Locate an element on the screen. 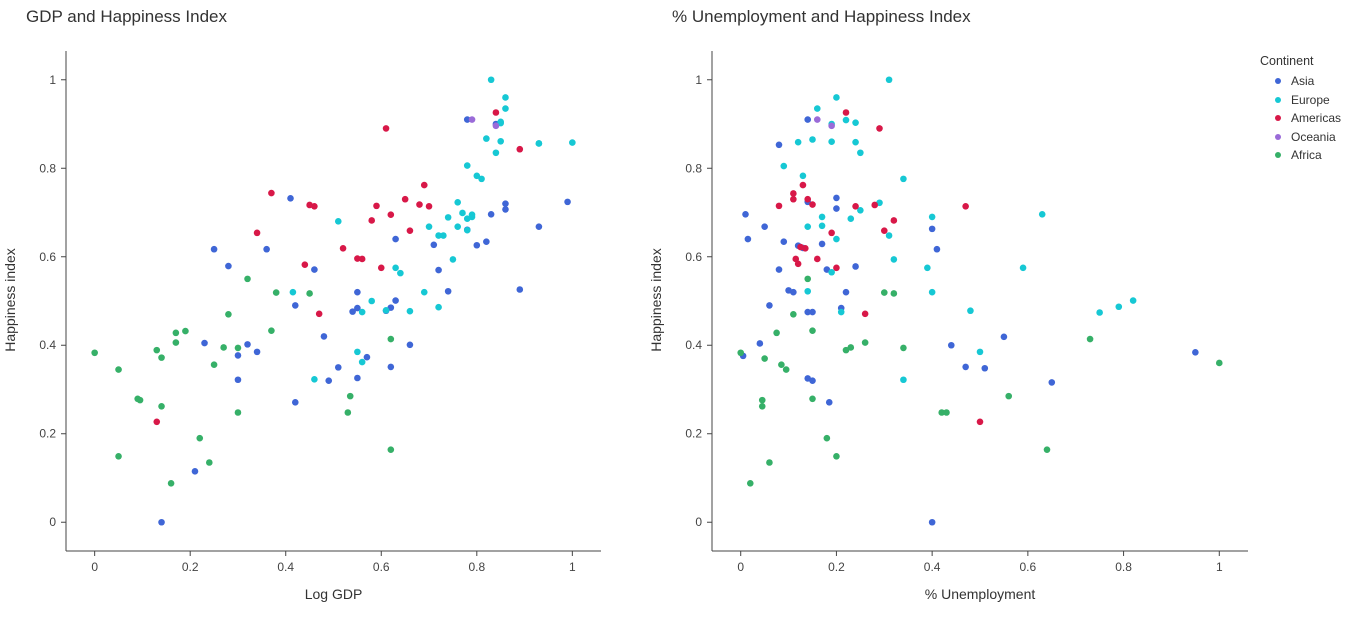  legend-item-oceania: Oceania is located at coordinates (1300, 137).